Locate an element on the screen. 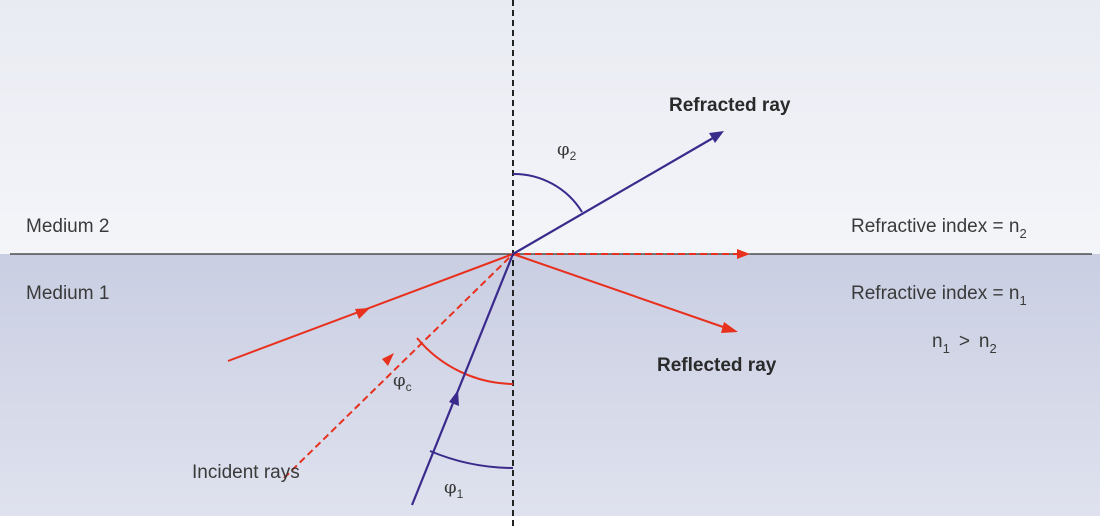 This screenshot has height=529, width=1100. refracted-ray-arrowhead is located at coordinates (716, 137).